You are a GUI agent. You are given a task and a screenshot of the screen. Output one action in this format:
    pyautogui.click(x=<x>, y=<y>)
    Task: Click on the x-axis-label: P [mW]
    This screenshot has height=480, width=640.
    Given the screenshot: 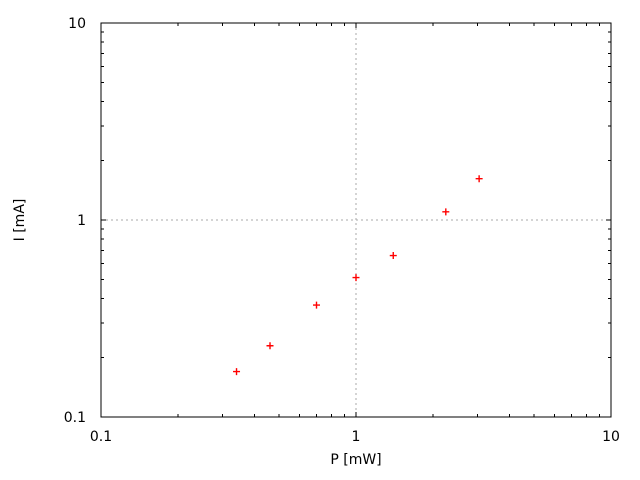 What is the action you would take?
    pyautogui.click(x=356, y=460)
    